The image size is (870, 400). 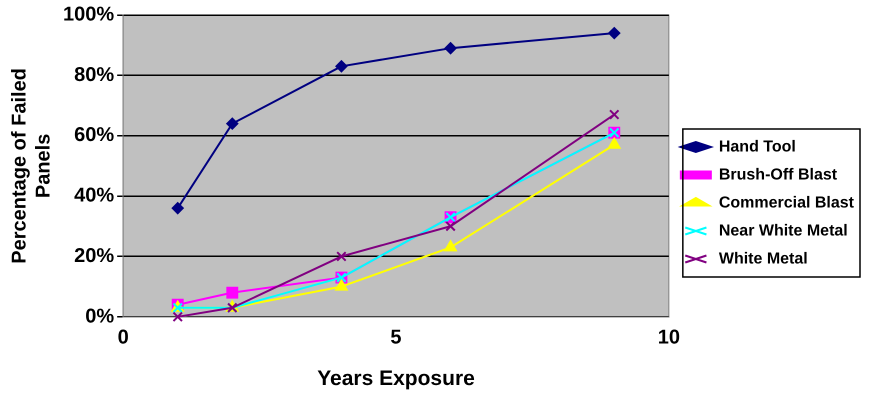 I want to click on legend-label: White Metal, so click(x=763, y=259).